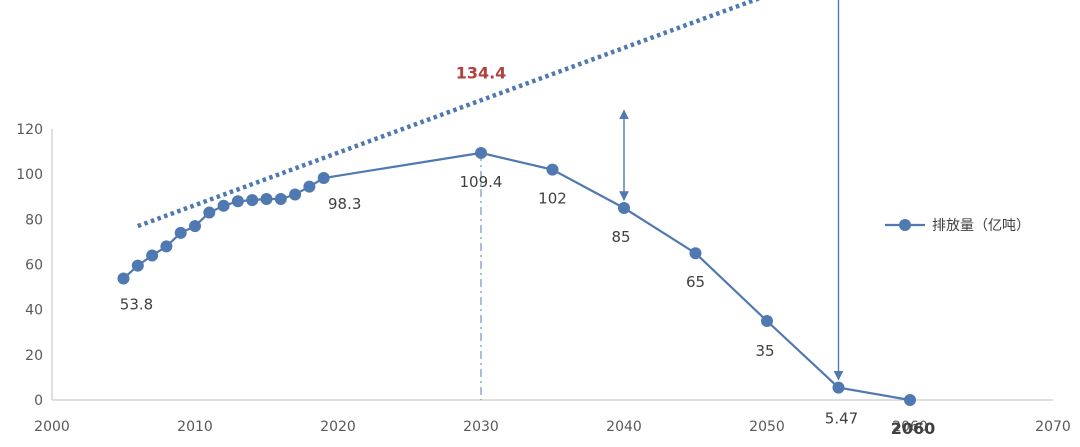  Describe the element at coordinates (481, 427) in the screenshot. I see `x-tick-label: 2030` at that location.